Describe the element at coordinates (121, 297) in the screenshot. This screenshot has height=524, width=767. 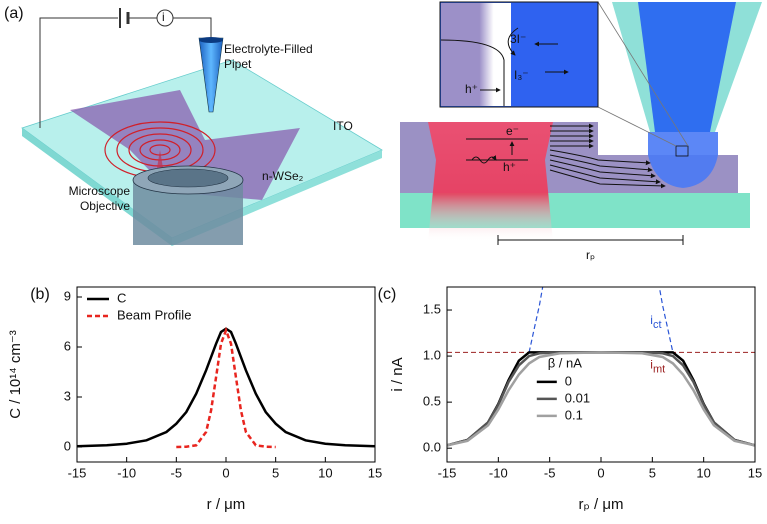
I see `legend-label: C` at that location.